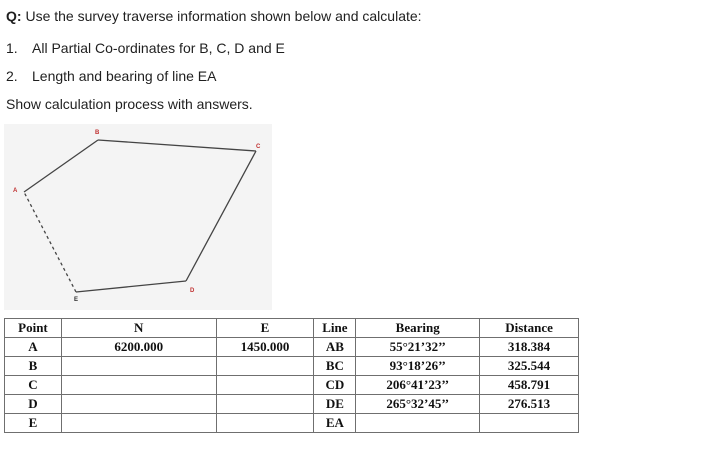  I want to click on cell-point: E, so click(33, 423).